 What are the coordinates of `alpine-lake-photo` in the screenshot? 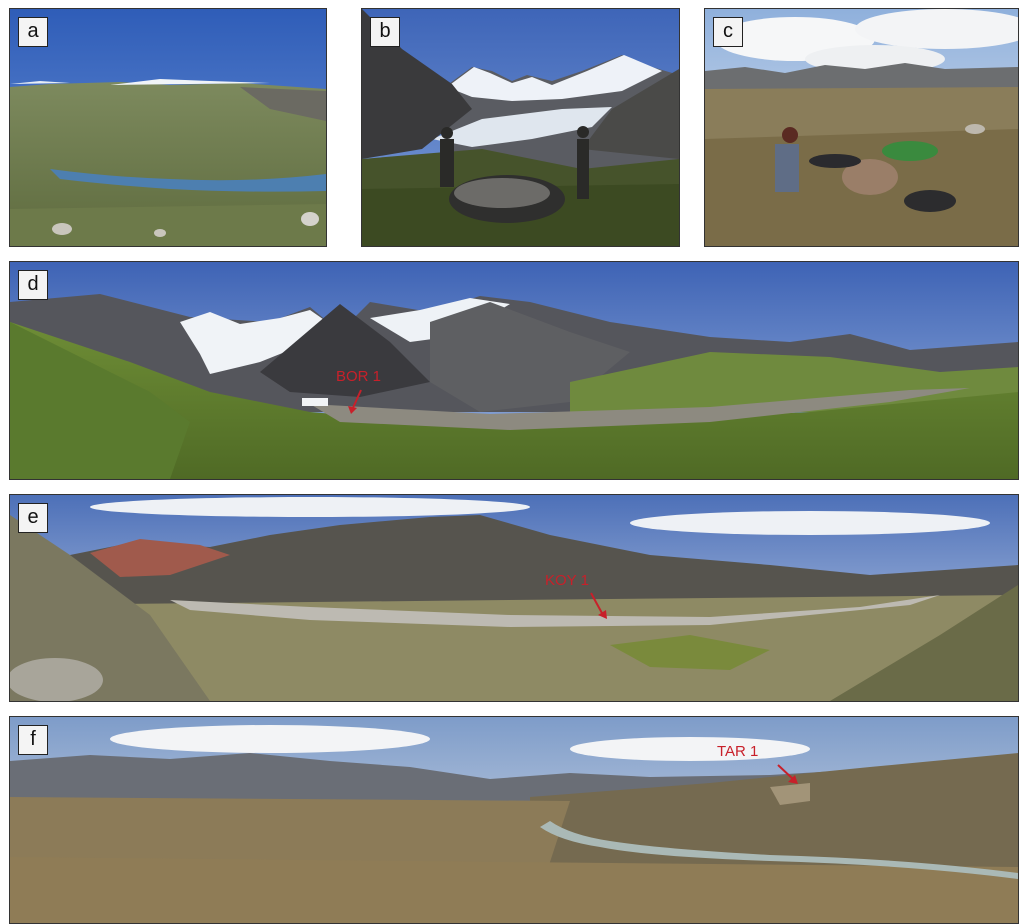 It's located at (168, 127).